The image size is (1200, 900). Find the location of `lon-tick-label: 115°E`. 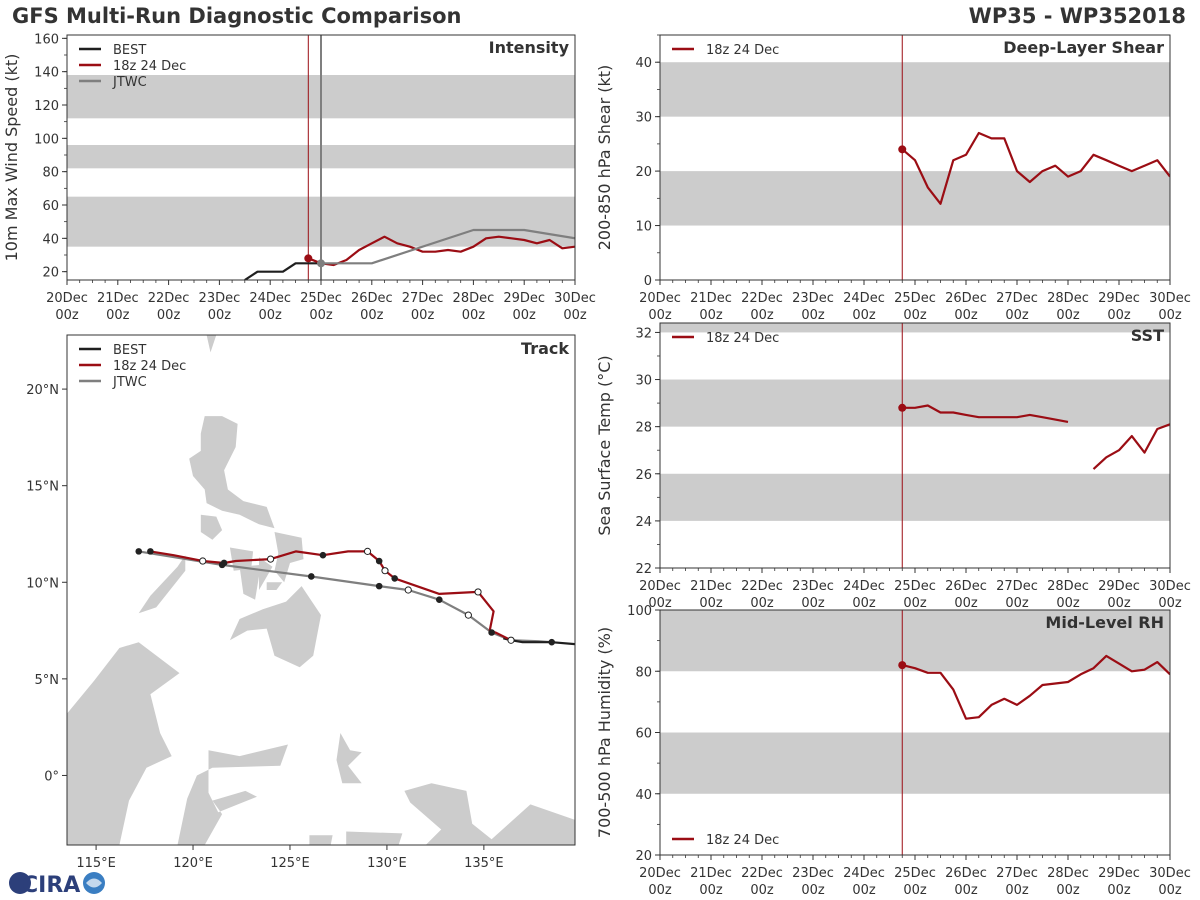

lon-tick-label: 115°E is located at coordinates (96, 863).